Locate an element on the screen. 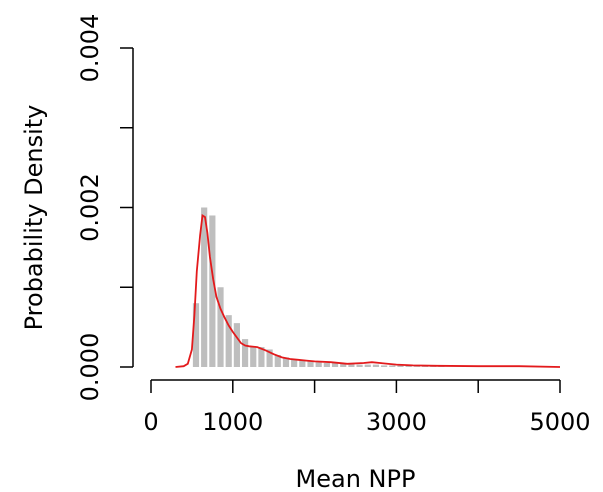  y-tick-label: 0.002 is located at coordinates (90, 207).